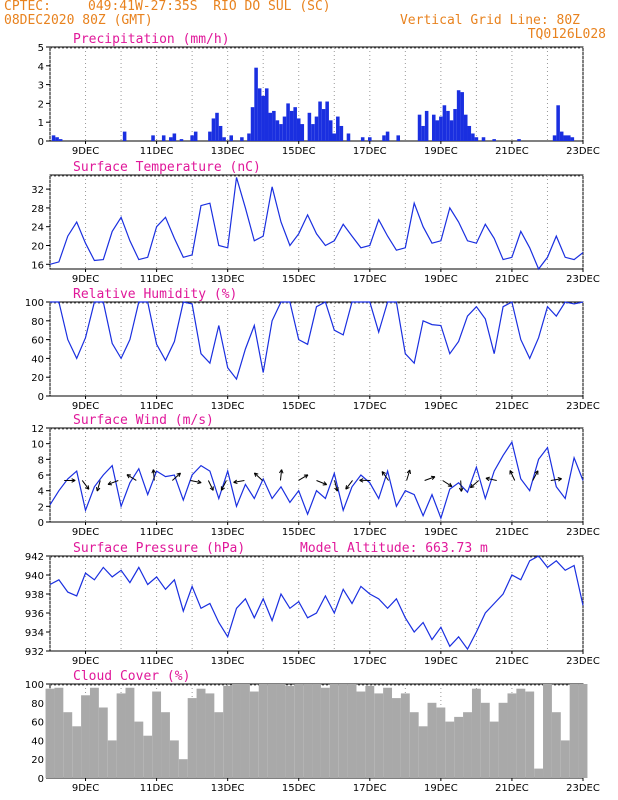  I want to click on y-tick-label: 32, so click(37, 190).